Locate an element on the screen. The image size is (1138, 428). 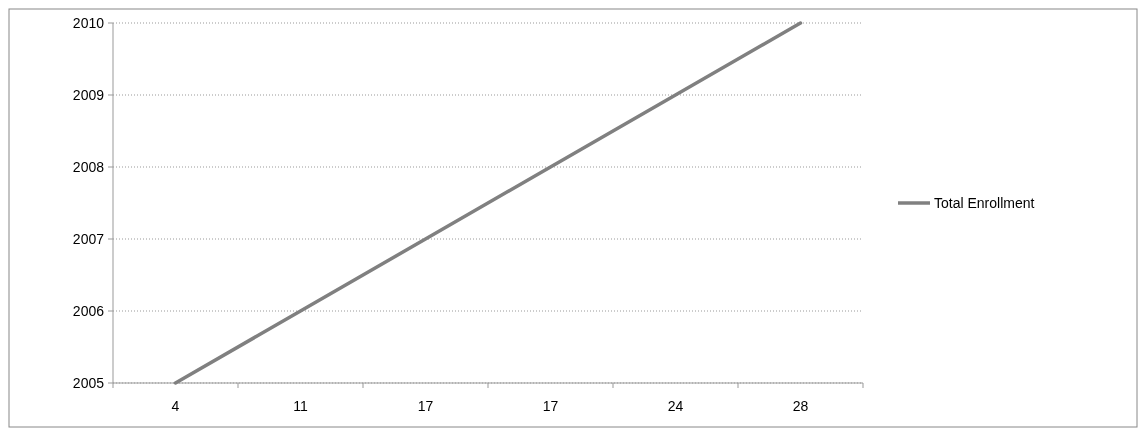
x-tick-label: 24 is located at coordinates (675, 406).